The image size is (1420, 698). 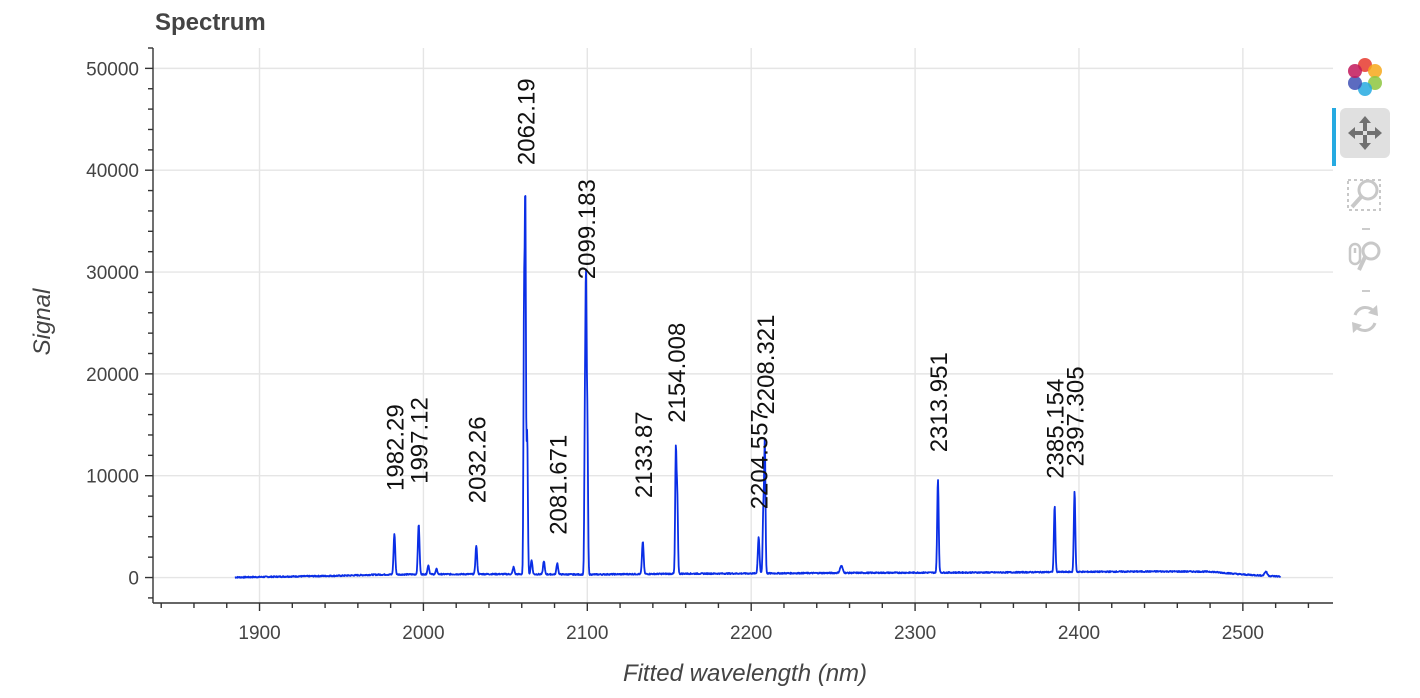 I want to click on bokeh-logo-icon, so click(x=1365, y=77).